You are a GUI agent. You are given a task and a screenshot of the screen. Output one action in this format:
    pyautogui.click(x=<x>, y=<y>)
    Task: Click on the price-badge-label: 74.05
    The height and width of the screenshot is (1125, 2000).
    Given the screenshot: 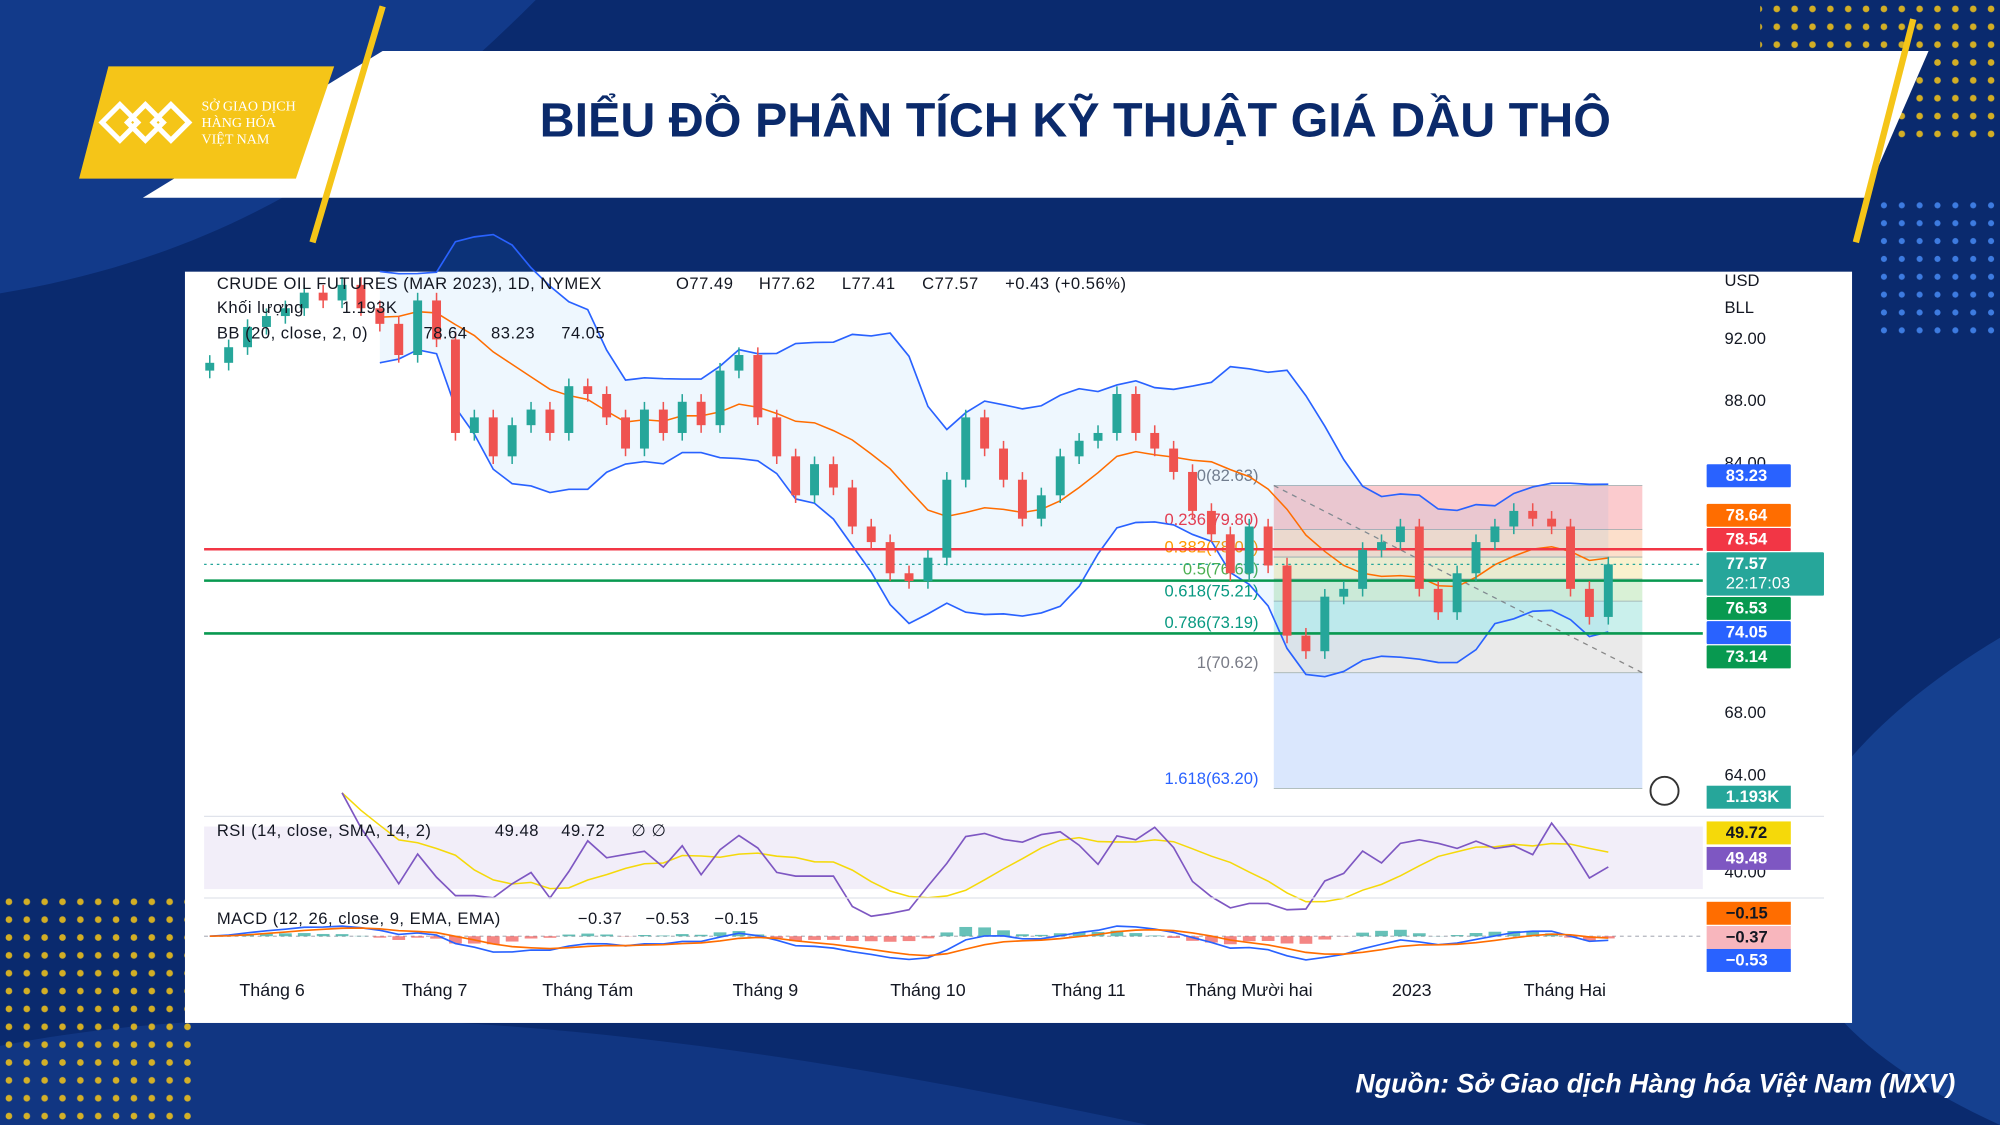 What is the action you would take?
    pyautogui.click(x=1747, y=632)
    